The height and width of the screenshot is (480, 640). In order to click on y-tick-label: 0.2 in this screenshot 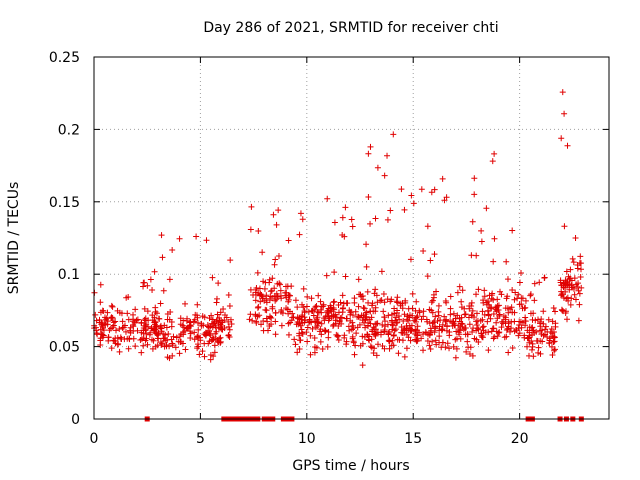, I will do `click(69, 130)`.